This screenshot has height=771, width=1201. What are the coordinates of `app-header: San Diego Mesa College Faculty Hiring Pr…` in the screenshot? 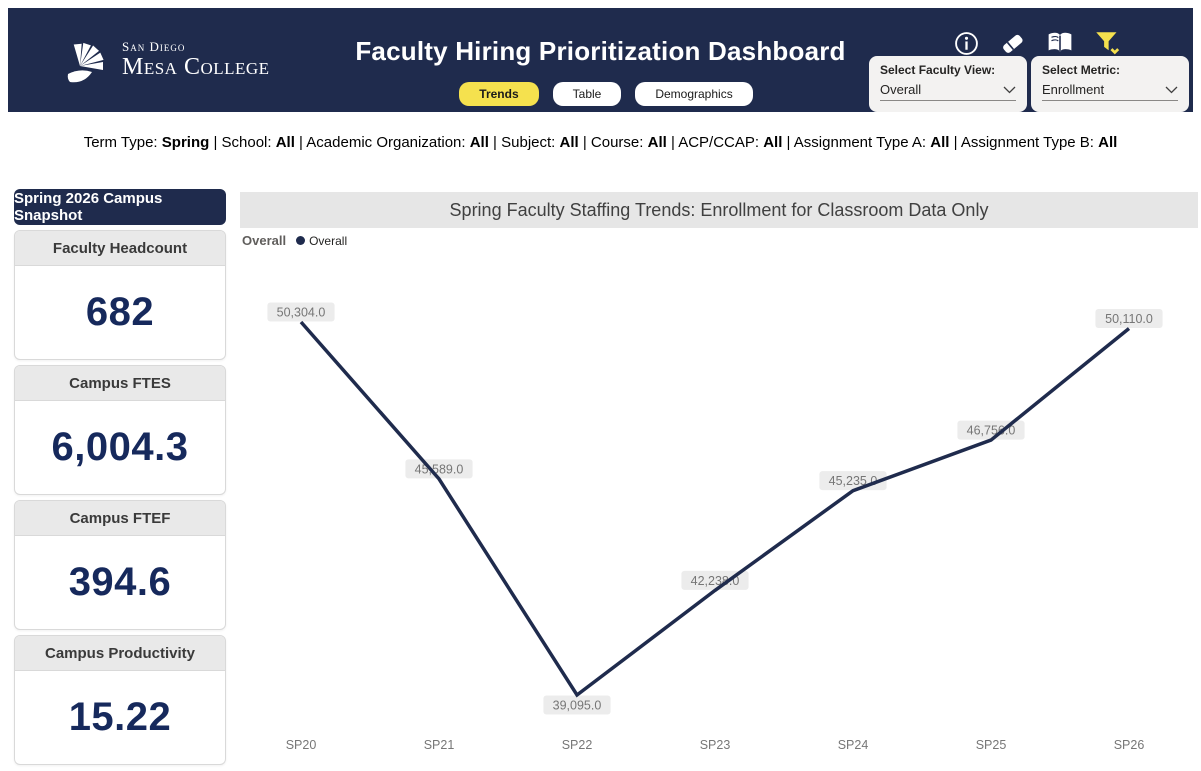 It's located at (600, 60).